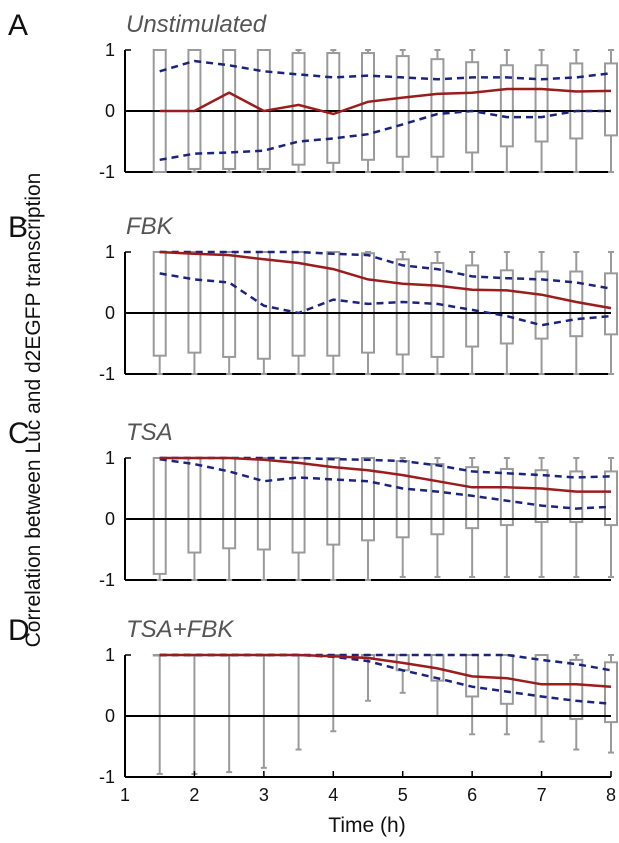 The width and height of the screenshot is (619, 843). Describe the element at coordinates (19, 433) in the screenshot. I see `panel-letter: C` at that location.